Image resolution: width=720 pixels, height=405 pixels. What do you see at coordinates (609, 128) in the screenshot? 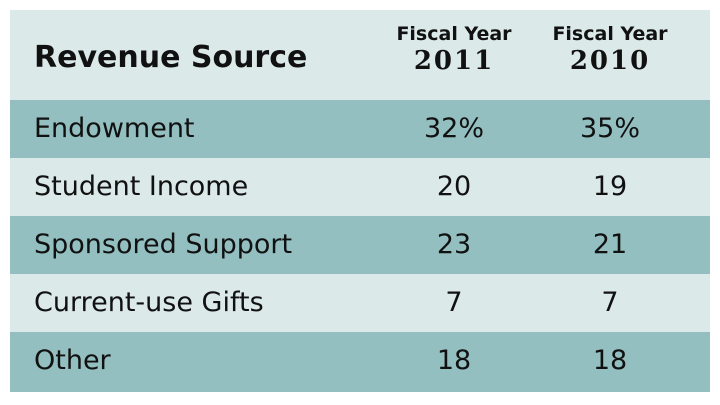
I see `row-value-2010: 35%` at bounding box center [609, 128].